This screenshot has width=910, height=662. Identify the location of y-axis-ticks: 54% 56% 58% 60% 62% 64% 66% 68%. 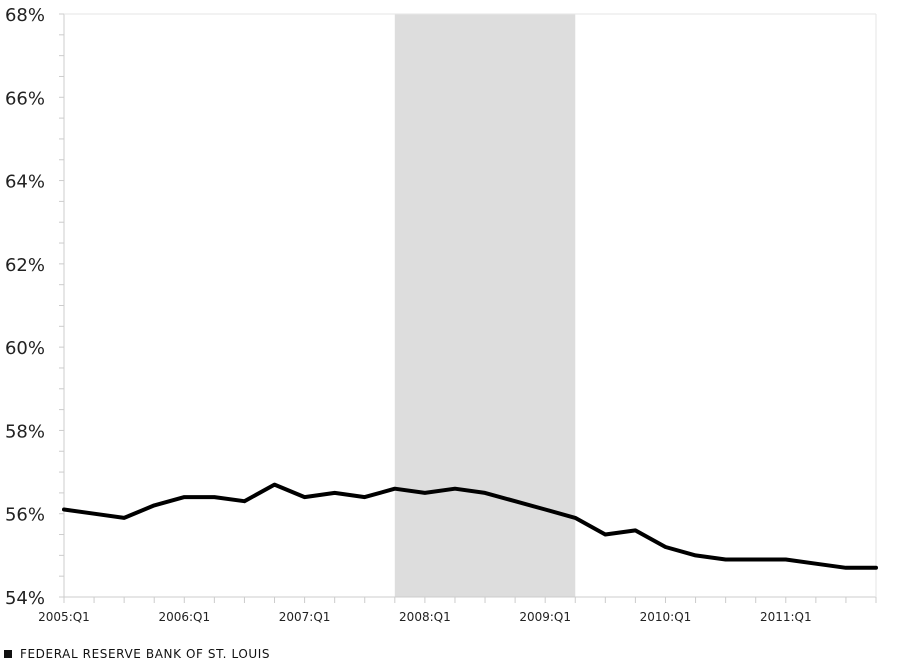
(34, 307).